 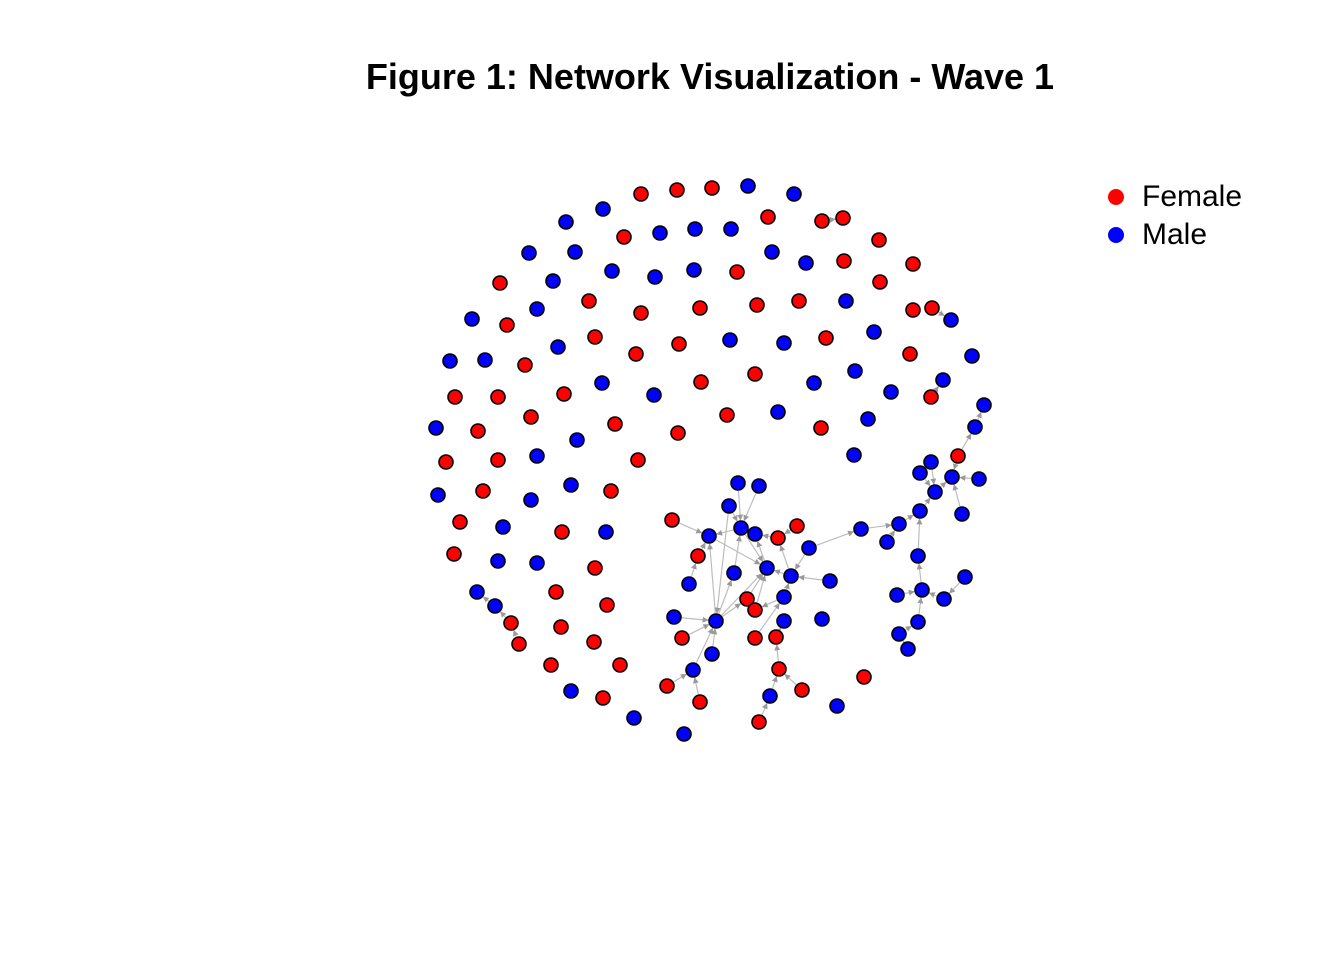 I want to click on male-dot-icon, so click(x=1116, y=235).